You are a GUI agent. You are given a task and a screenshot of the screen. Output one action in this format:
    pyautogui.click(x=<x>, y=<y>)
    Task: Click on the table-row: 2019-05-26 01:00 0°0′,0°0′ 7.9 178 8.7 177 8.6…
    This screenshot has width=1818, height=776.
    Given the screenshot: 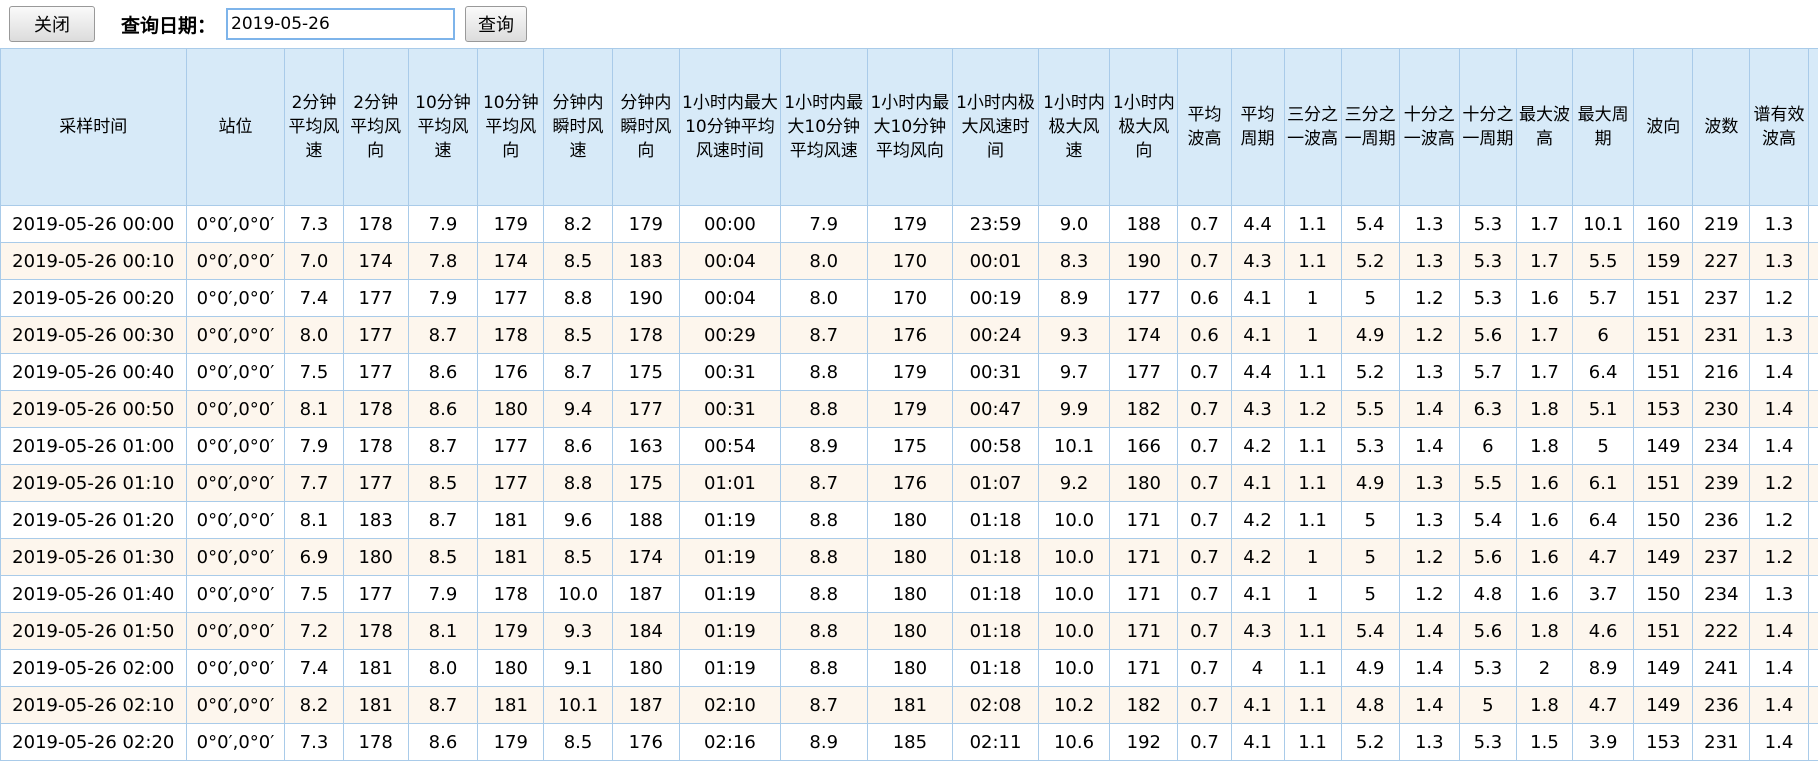 What is the action you would take?
    pyautogui.click(x=909, y=446)
    